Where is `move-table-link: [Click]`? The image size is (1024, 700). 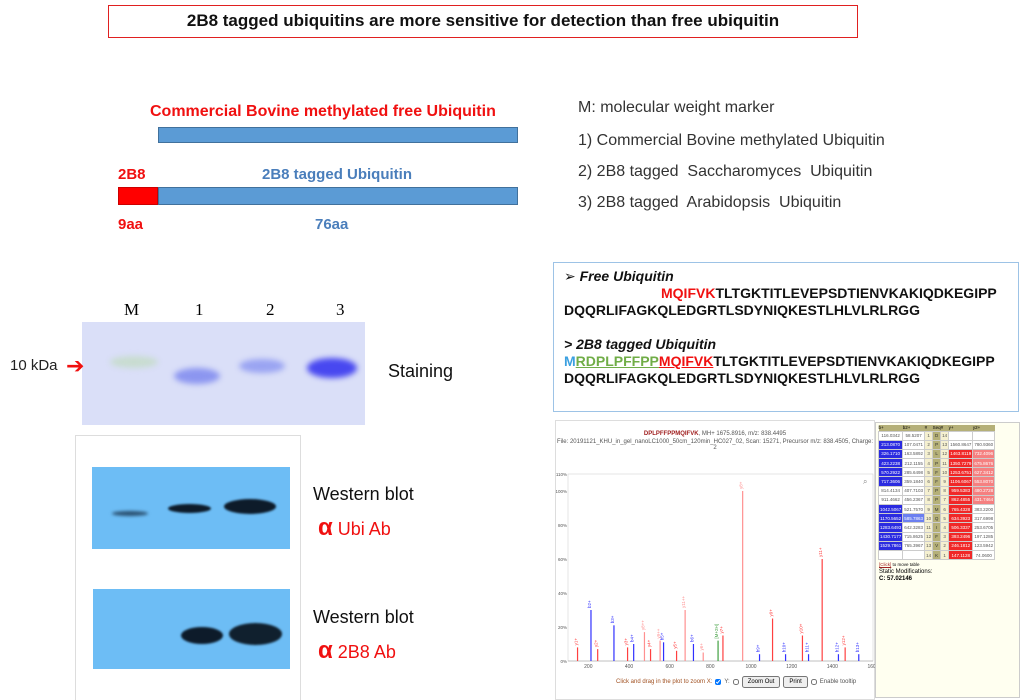 move-table-link: [Click] is located at coordinates (885, 565).